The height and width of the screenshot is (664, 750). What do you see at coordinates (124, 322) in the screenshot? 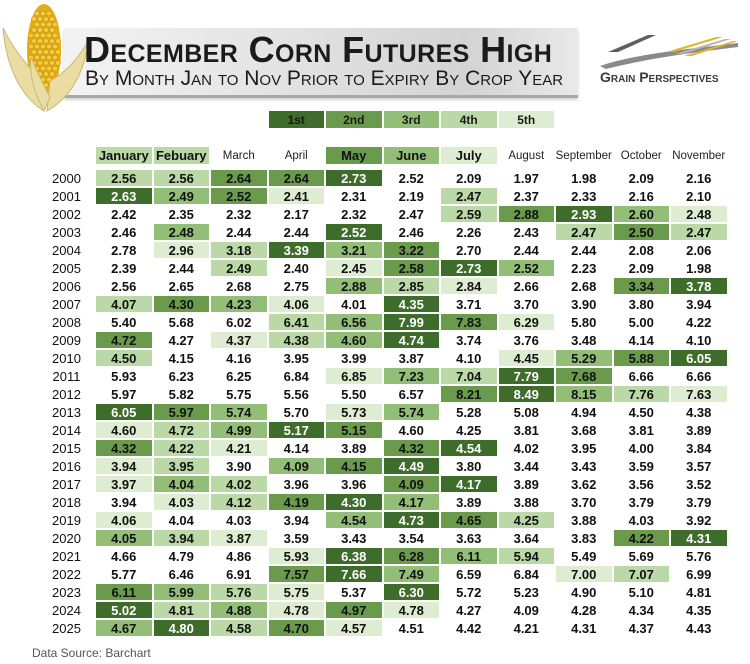
I see `table-cell: 5.40` at bounding box center [124, 322].